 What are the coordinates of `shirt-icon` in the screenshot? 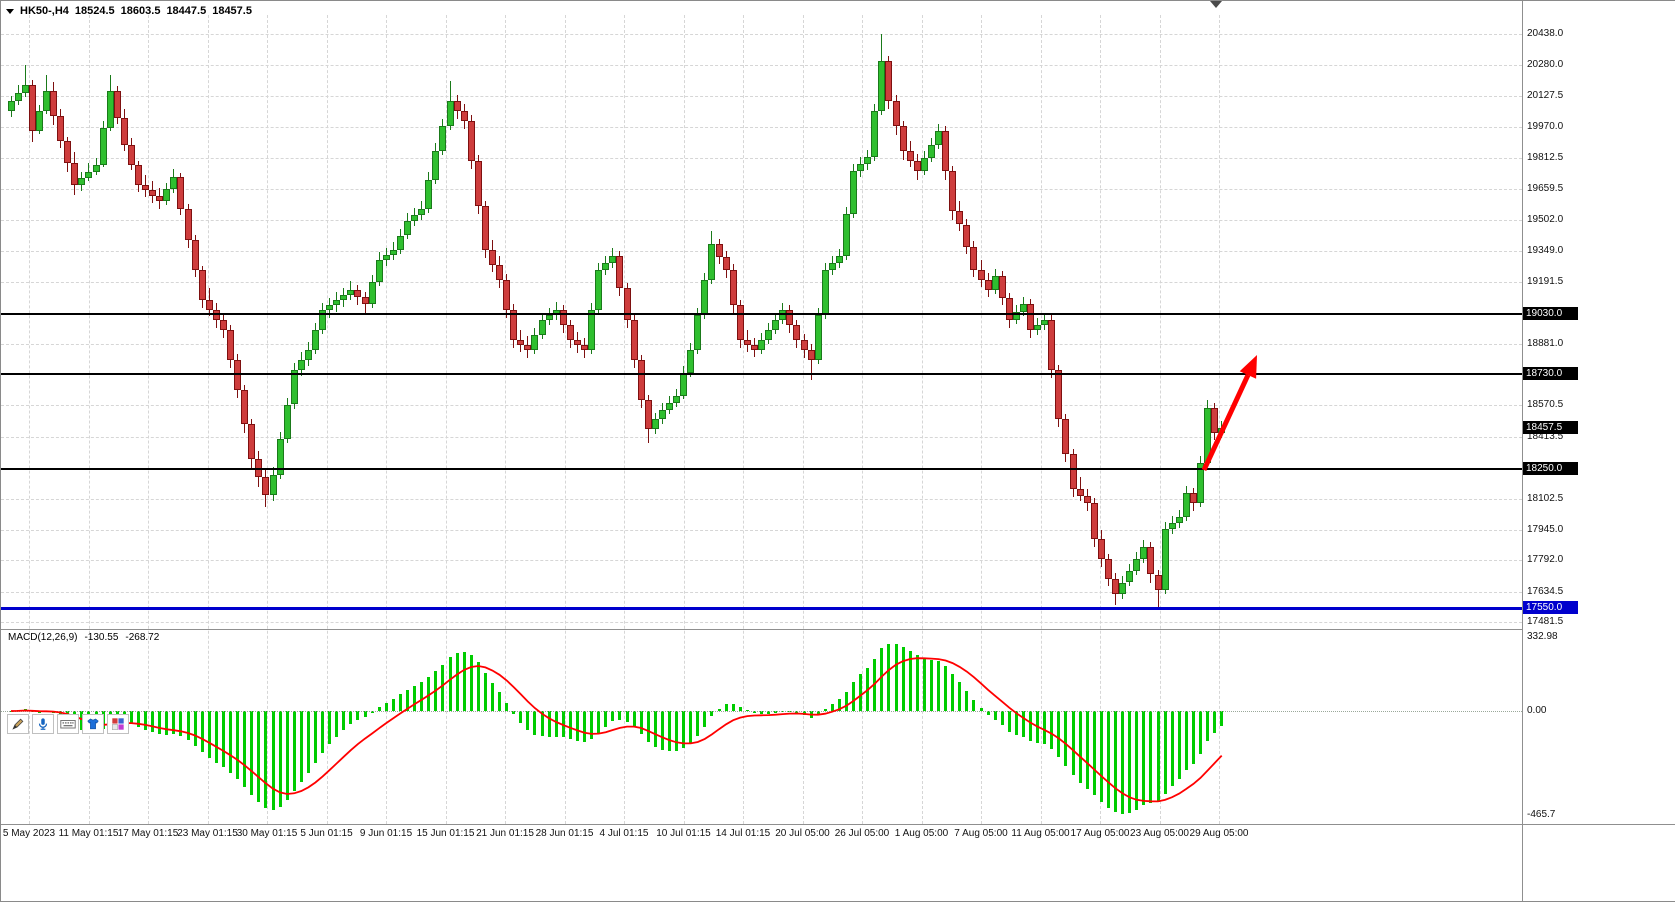 It's located at (93, 724).